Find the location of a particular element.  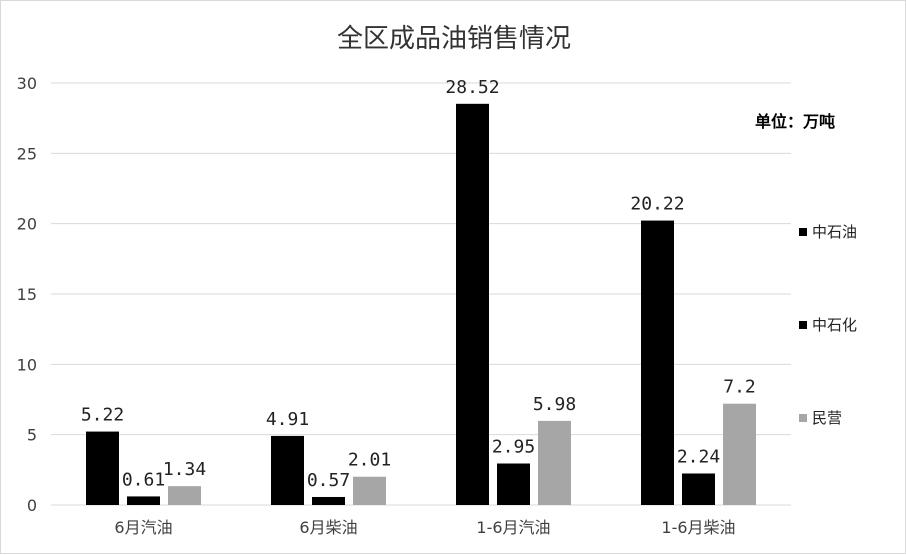

x-axis: 6月汽油 6月柴油 1-6月汽油 1-6月柴油 is located at coordinates (424, 527).